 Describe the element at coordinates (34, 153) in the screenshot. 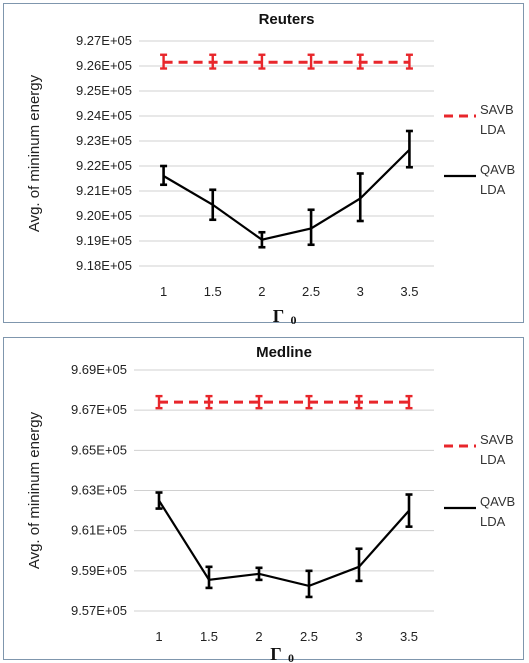

I see `reuters-ylabel: Avg. of mininum energy` at that location.